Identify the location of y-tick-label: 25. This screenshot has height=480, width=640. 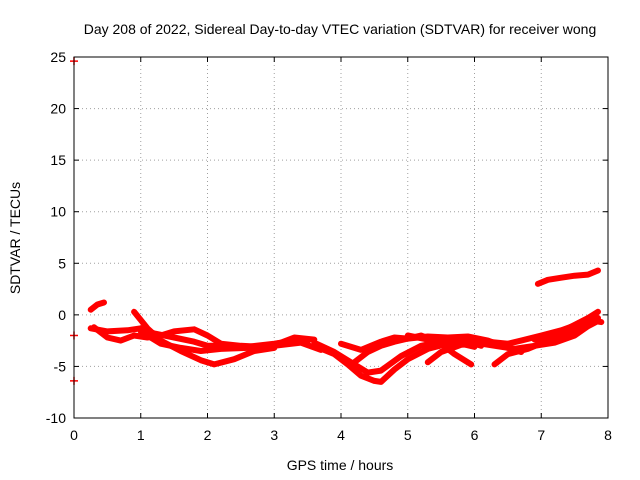
(58, 57).